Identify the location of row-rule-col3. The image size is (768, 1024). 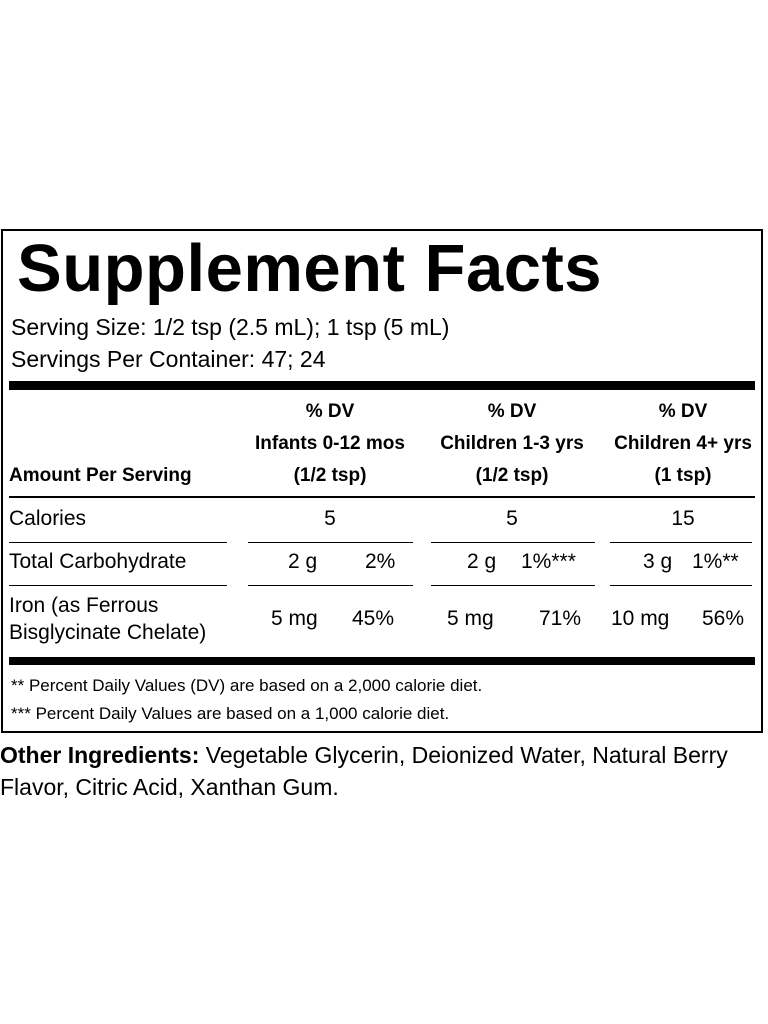
(681, 542).